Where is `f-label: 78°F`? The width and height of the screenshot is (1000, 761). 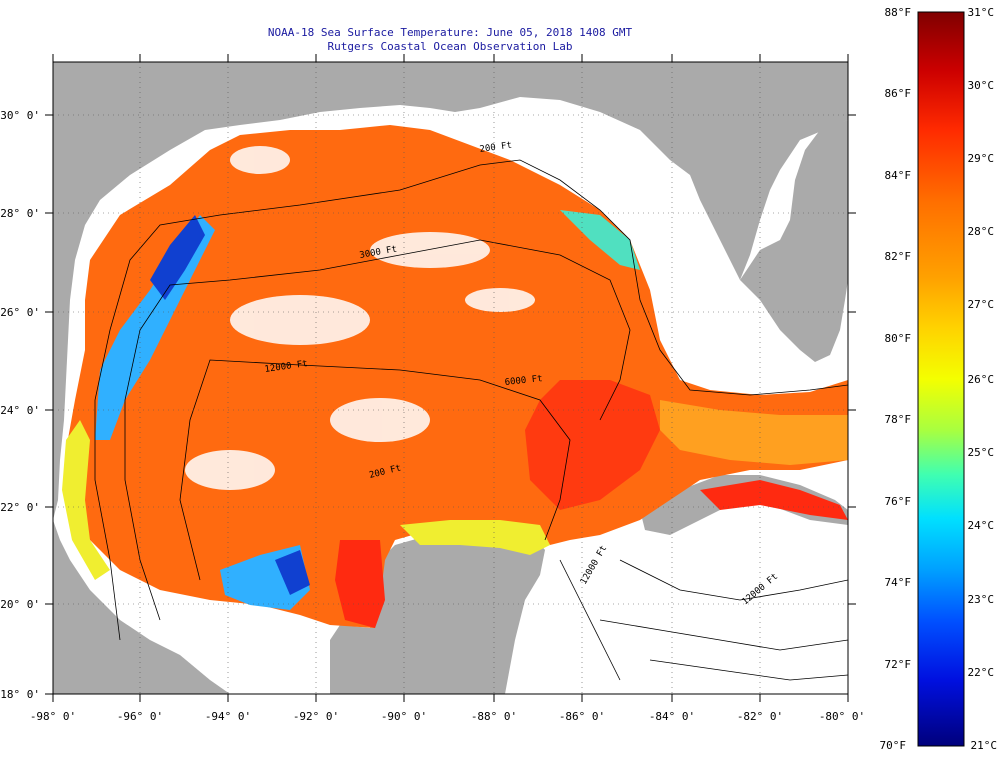
f-label: 78°F is located at coordinates (898, 419).